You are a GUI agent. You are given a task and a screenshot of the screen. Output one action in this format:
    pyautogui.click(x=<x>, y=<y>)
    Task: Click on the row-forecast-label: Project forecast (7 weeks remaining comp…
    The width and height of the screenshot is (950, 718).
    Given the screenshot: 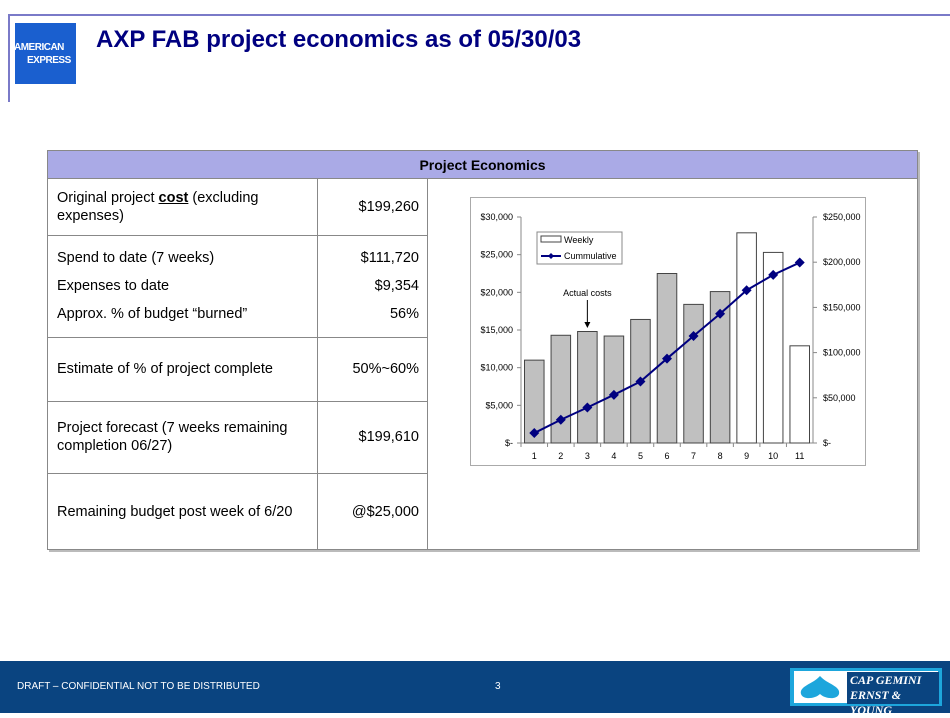 What is the action you would take?
    pyautogui.click(x=172, y=437)
    